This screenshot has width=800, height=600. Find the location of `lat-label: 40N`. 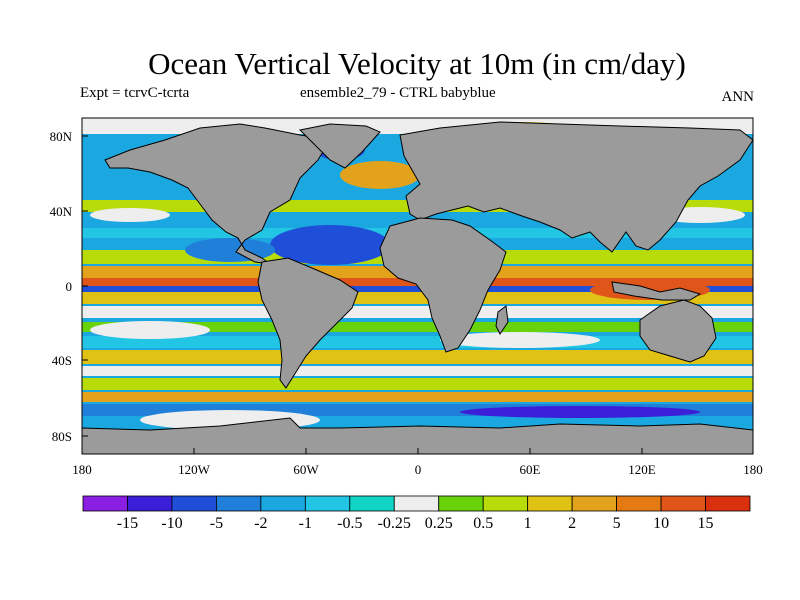

lat-label: 40N is located at coordinates (61, 211).